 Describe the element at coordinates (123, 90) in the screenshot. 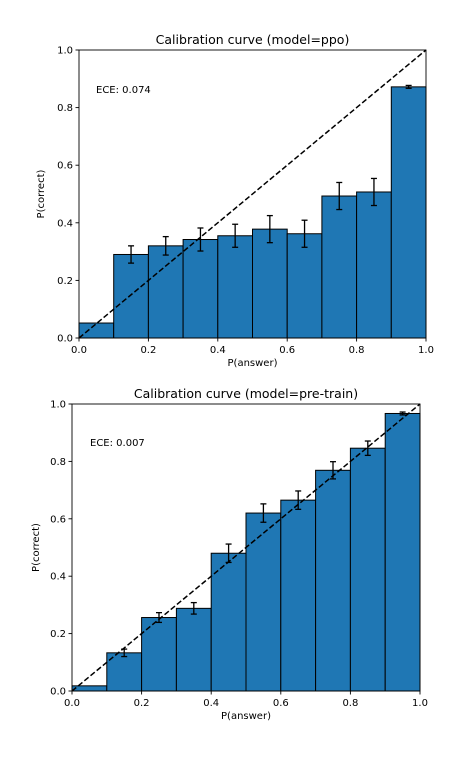

I see `ece-annotation: ECE: 0.074` at that location.